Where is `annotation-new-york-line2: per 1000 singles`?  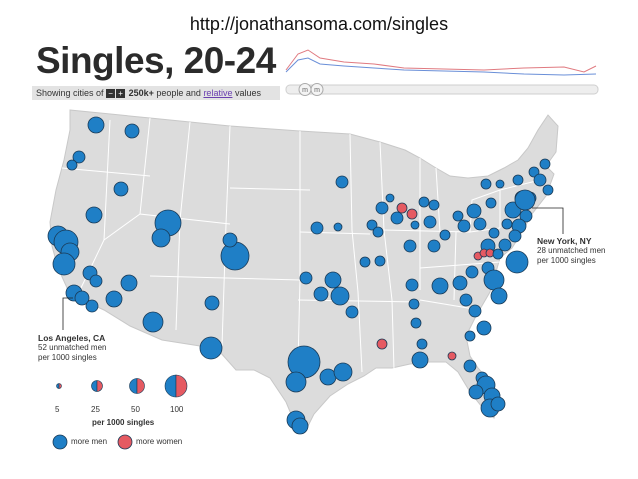 annotation-new-york-line2: per 1000 singles is located at coordinates (566, 260).